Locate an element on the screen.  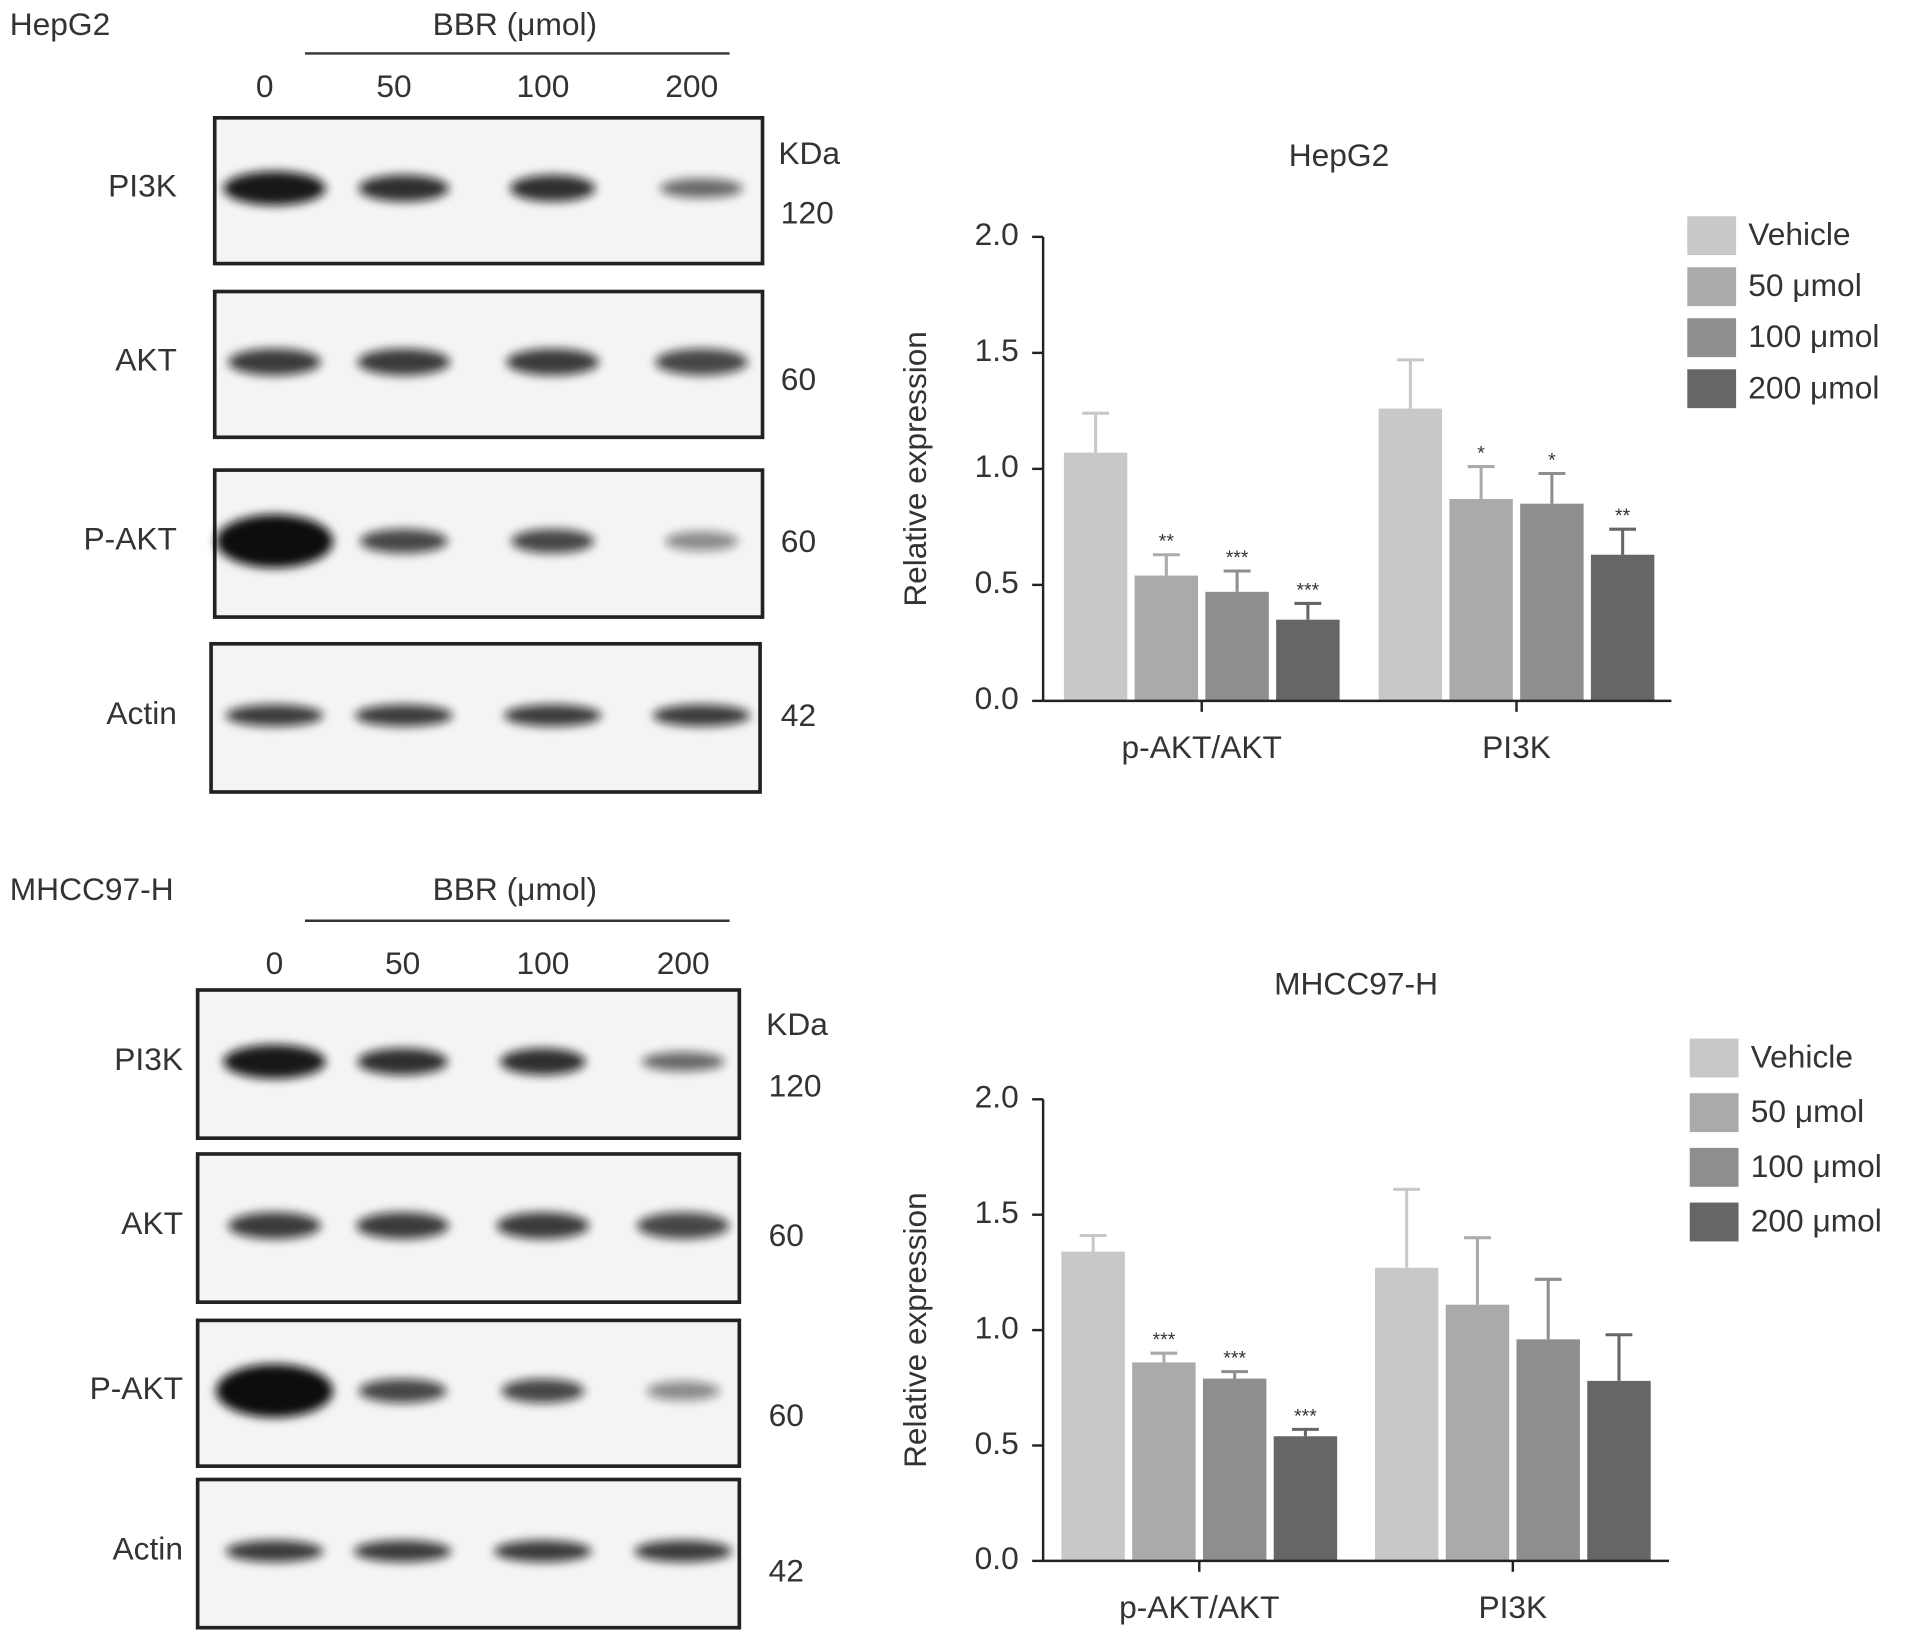
legend-label: Vehicle is located at coordinates (1802, 1057).